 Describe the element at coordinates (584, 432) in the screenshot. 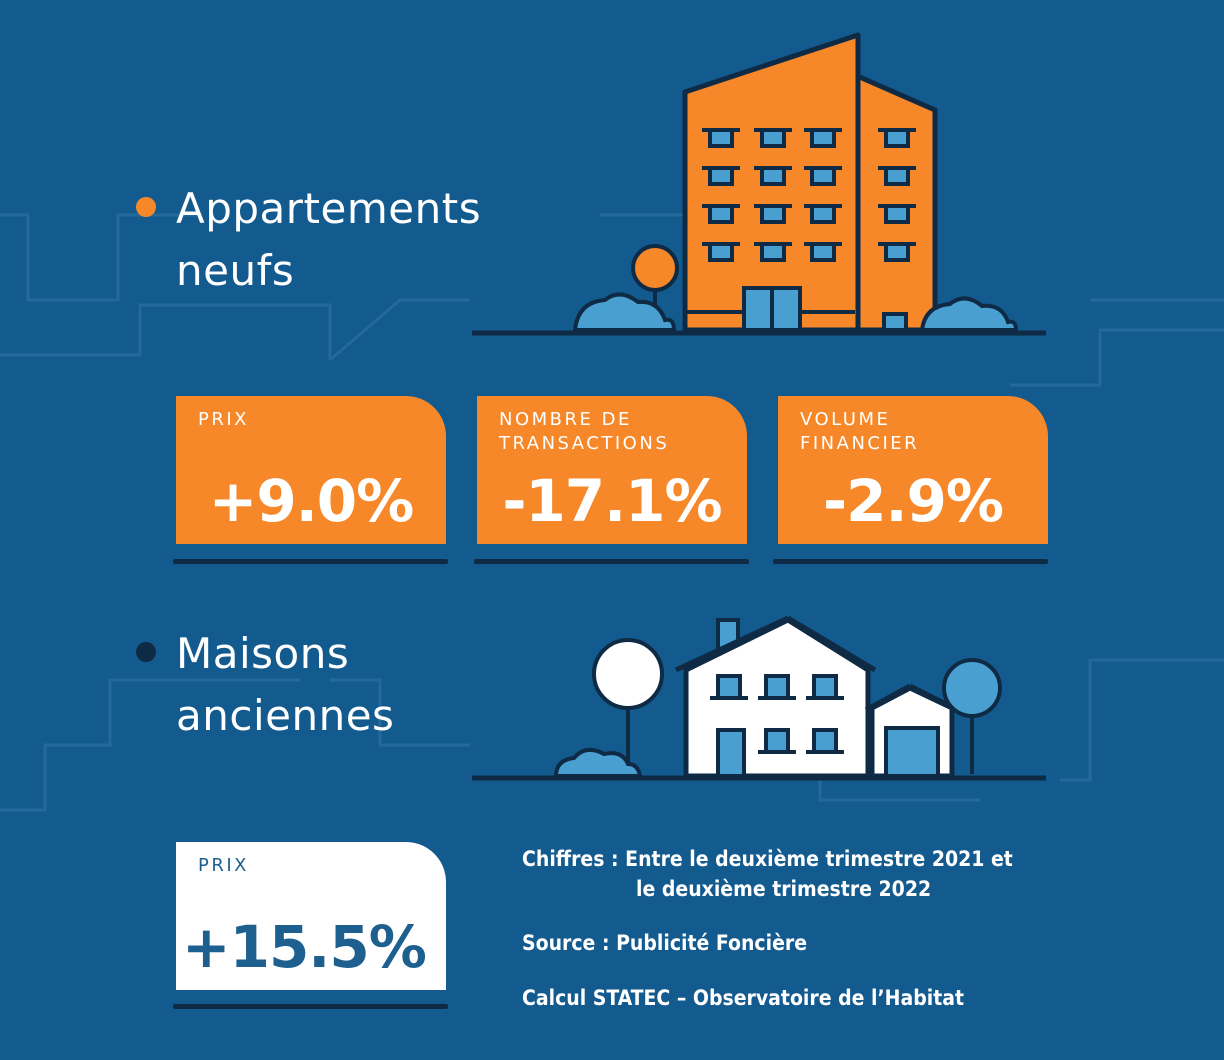

I see `card-label: NOMBRE DE TRANSACTIONS` at that location.